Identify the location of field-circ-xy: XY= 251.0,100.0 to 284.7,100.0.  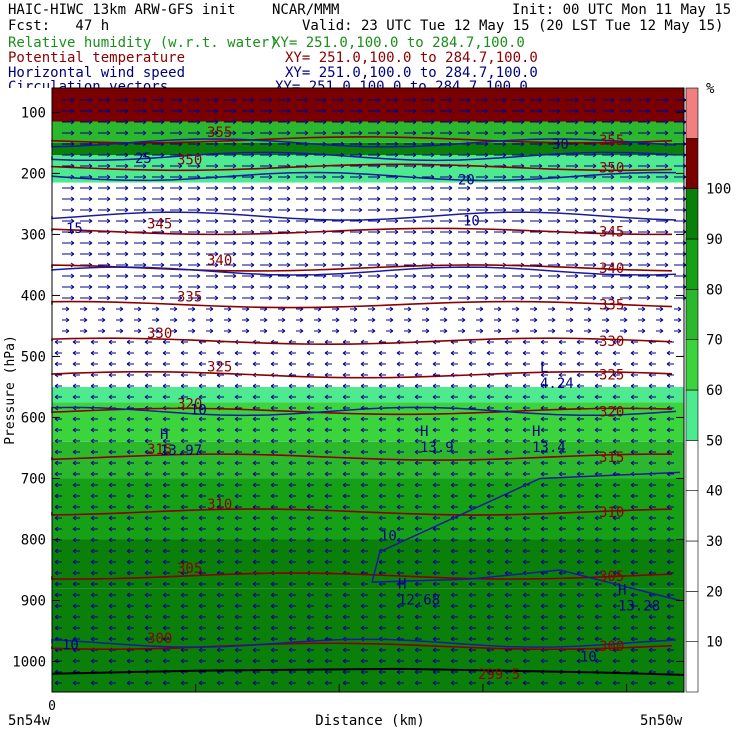
(401, 83).